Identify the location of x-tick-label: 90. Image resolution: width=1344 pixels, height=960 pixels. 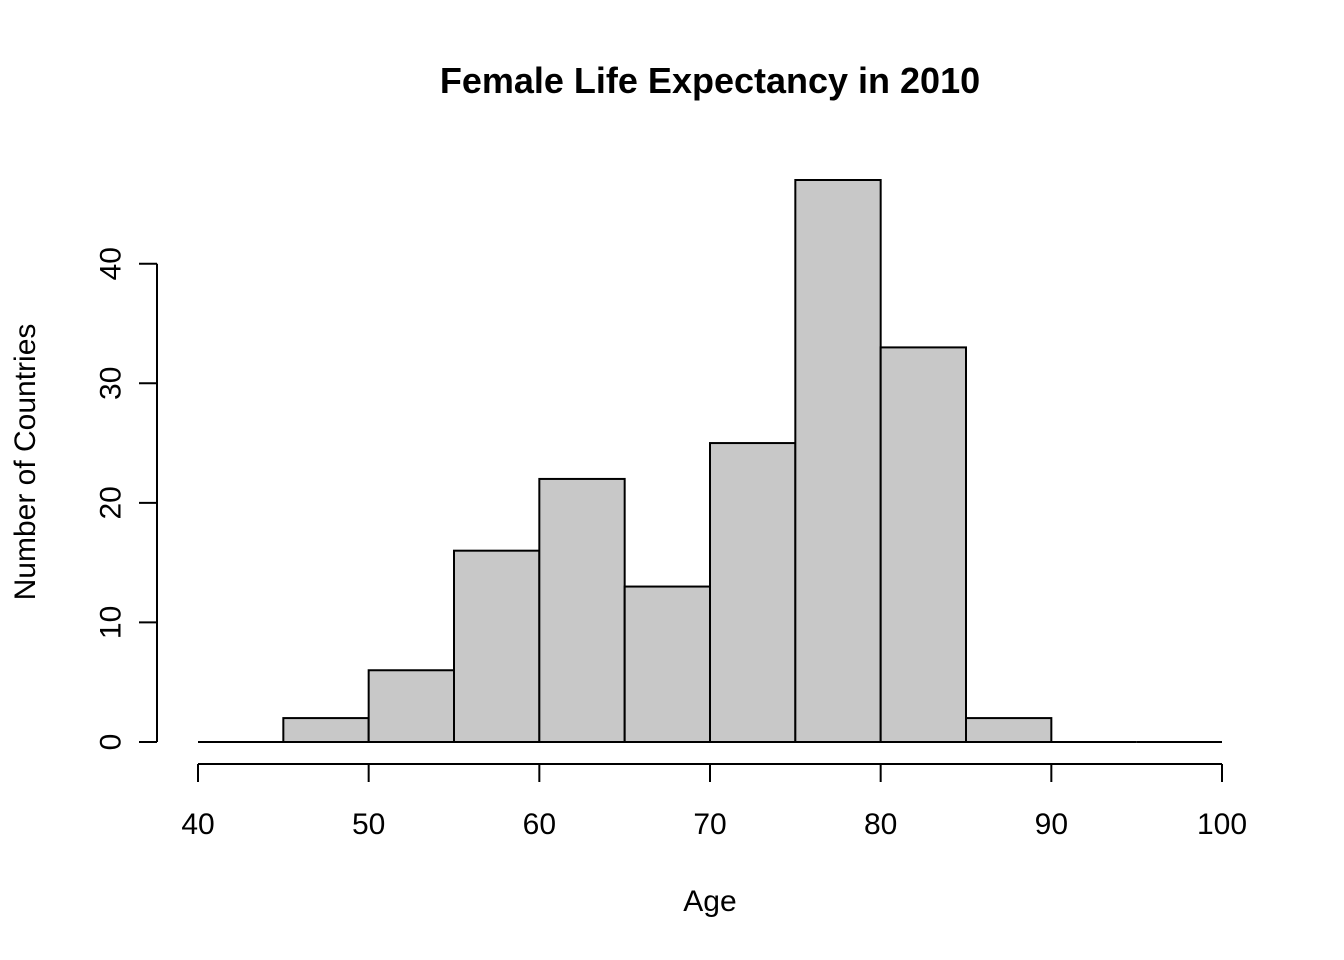
(1051, 824).